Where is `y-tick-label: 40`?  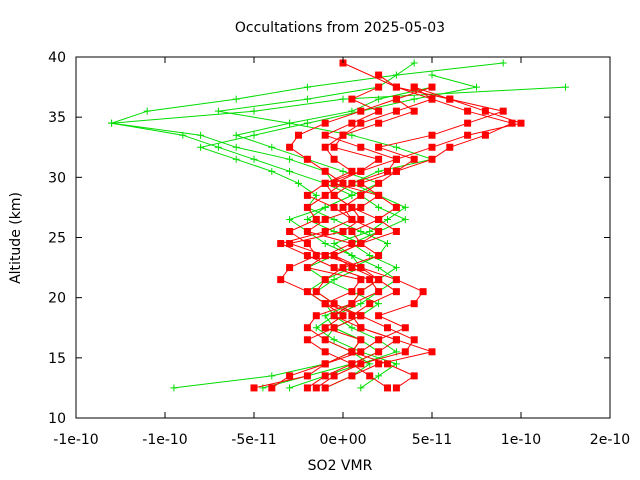
y-tick-label: 40 is located at coordinates (57, 58).